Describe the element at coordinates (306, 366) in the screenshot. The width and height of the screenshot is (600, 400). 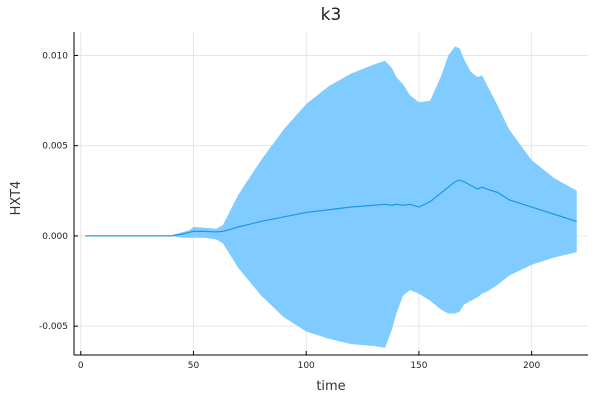
I see `x-tick-label: 100` at that location.